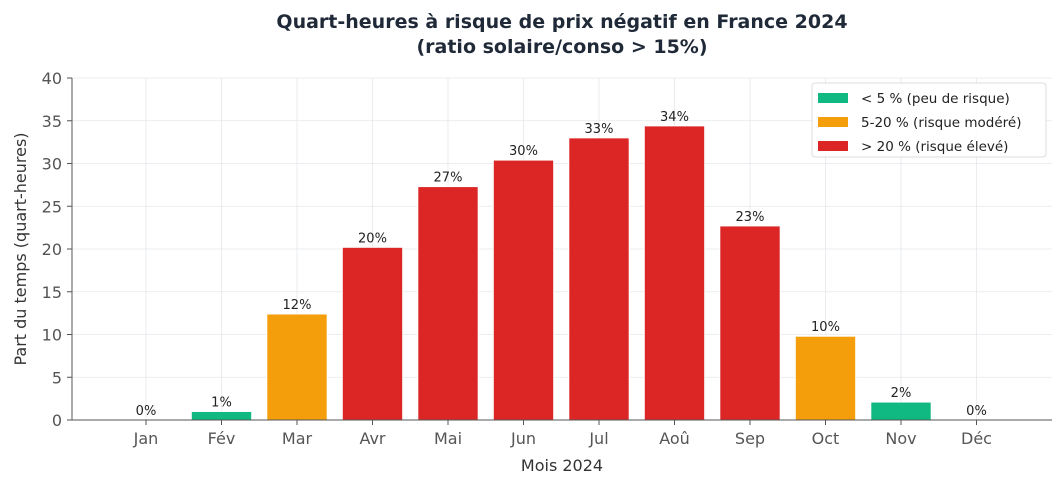 This screenshot has width=1064, height=490. I want to click on bar-Sep, so click(750, 323).